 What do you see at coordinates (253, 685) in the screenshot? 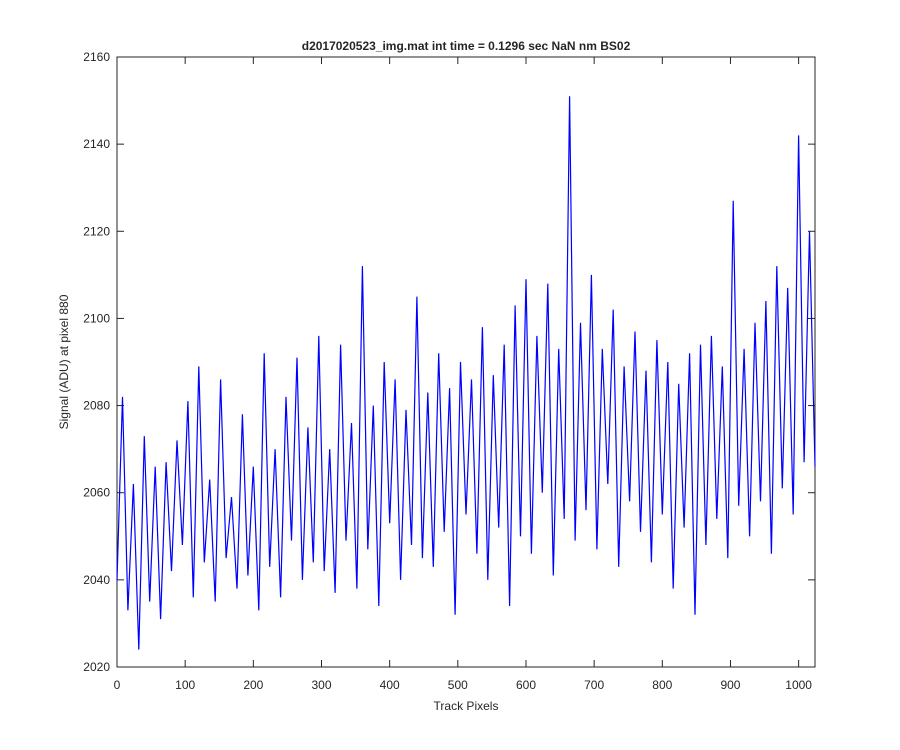
I see `x-tick-label: 200` at bounding box center [253, 685].